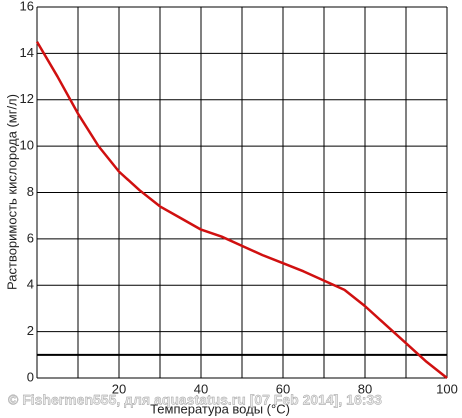 The image size is (462, 418). What do you see at coordinates (201, 388) in the screenshot?
I see `x-tick-label: 40` at bounding box center [201, 388].